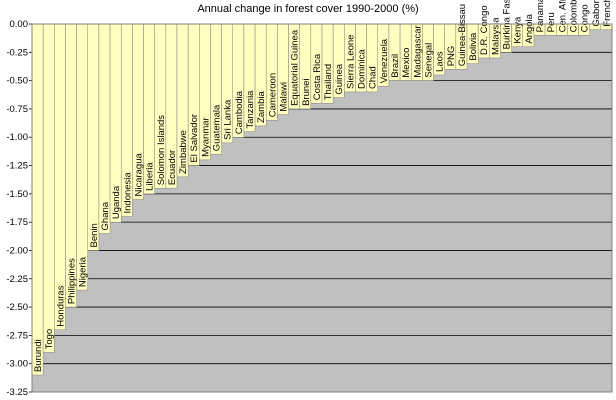 Image resolution: width=616 pixels, height=400 pixels. I want to click on y-tick-label: -1.25, so click(17, 166).